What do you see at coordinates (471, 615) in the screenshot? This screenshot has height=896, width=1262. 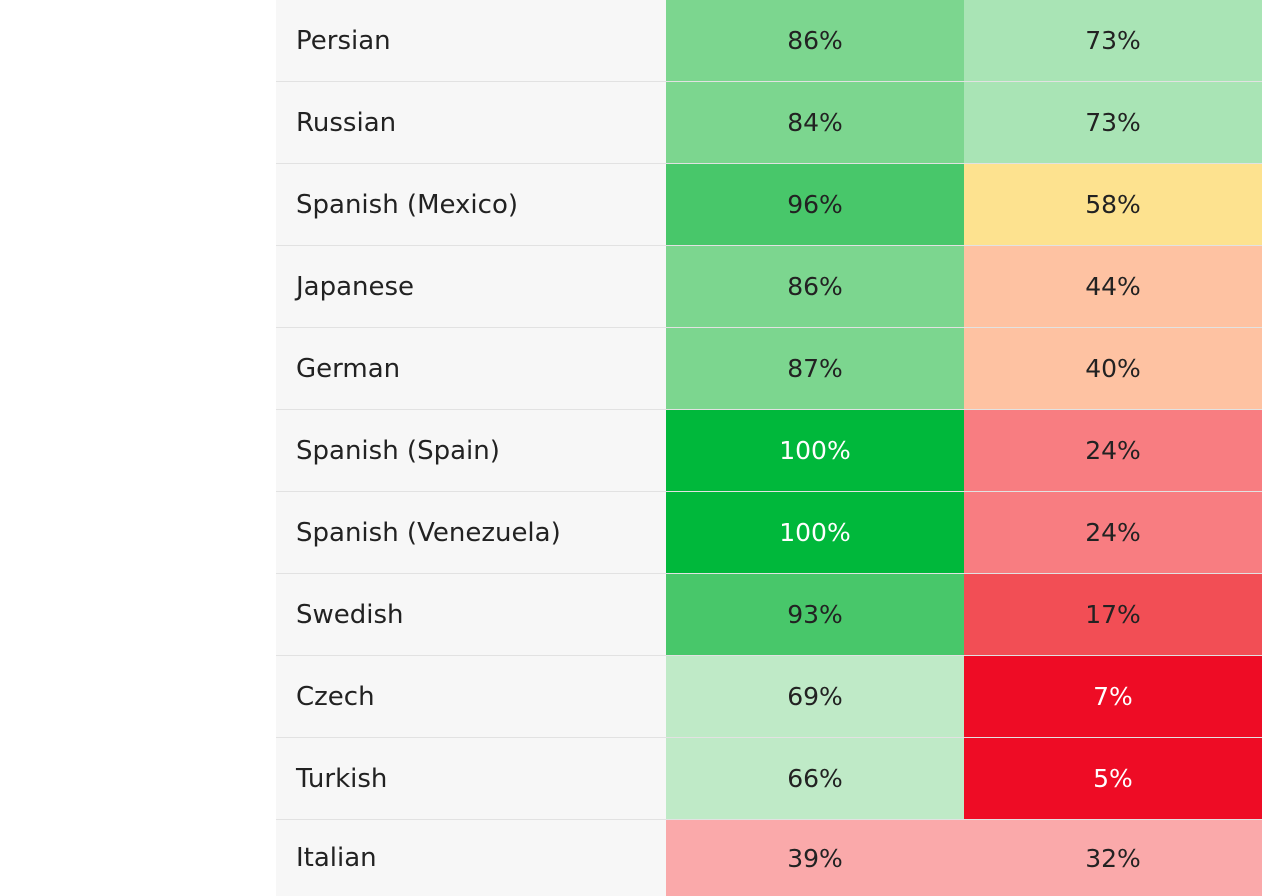 I see `language-name: Swedish` at bounding box center [471, 615].